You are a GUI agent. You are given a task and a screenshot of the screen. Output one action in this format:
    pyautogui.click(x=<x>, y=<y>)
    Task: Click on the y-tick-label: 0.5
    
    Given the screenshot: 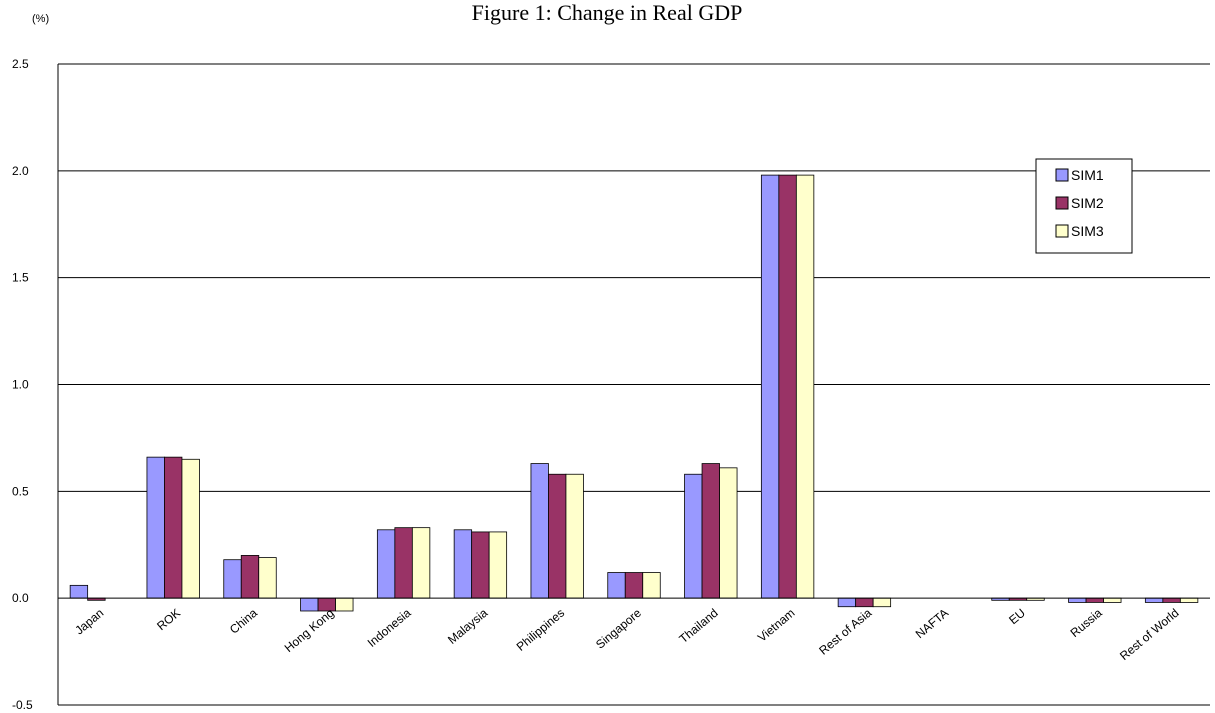 What is the action you would take?
    pyautogui.click(x=20, y=491)
    